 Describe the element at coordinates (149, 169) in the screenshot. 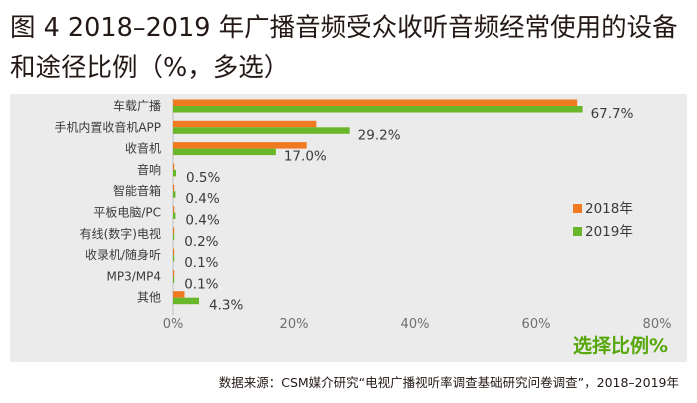

I see `category-label-3: 音响` at that location.